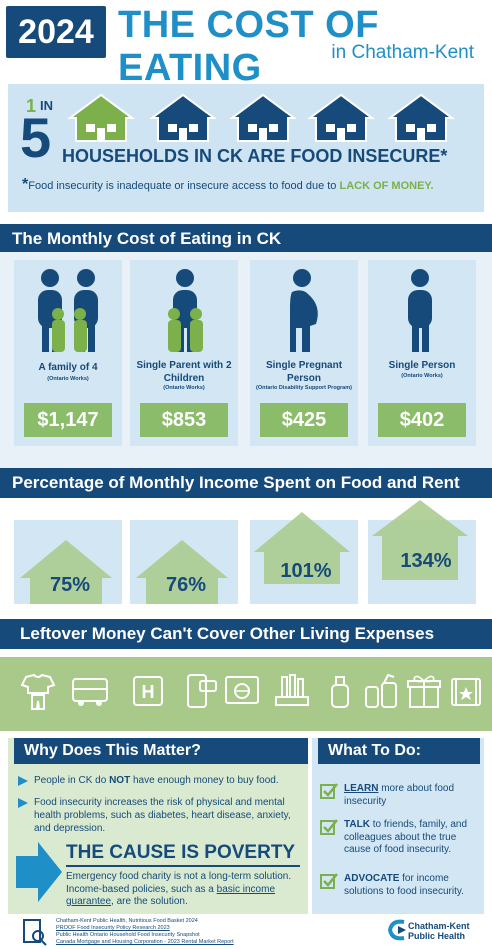 This screenshot has height=949, width=492. I want to click on stat-five: 5, so click(36, 137).